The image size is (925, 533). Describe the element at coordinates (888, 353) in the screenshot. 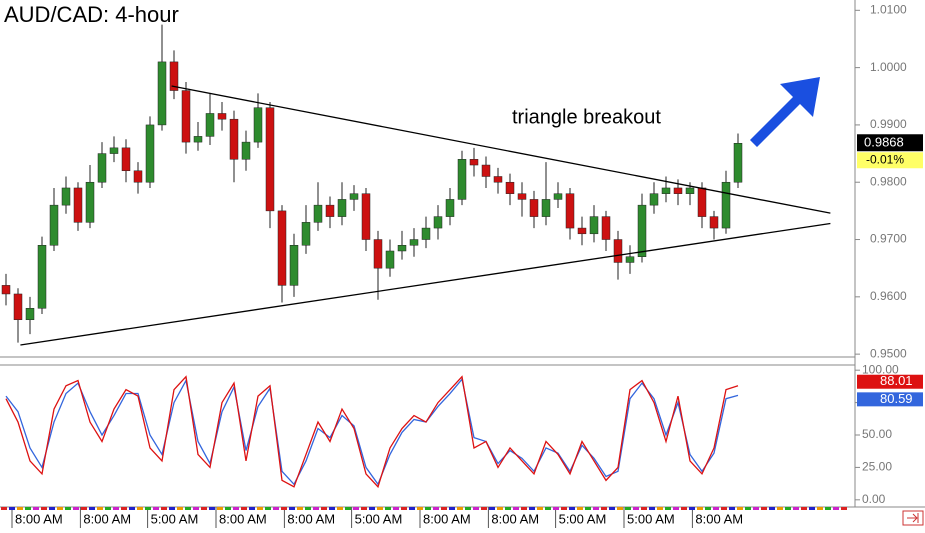

I see `y-tick-label: 0.9500` at that location.